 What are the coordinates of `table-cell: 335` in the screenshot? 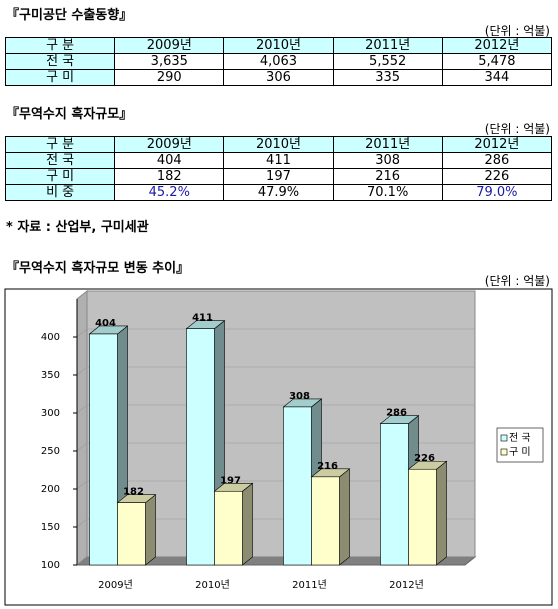 It's located at (387, 77).